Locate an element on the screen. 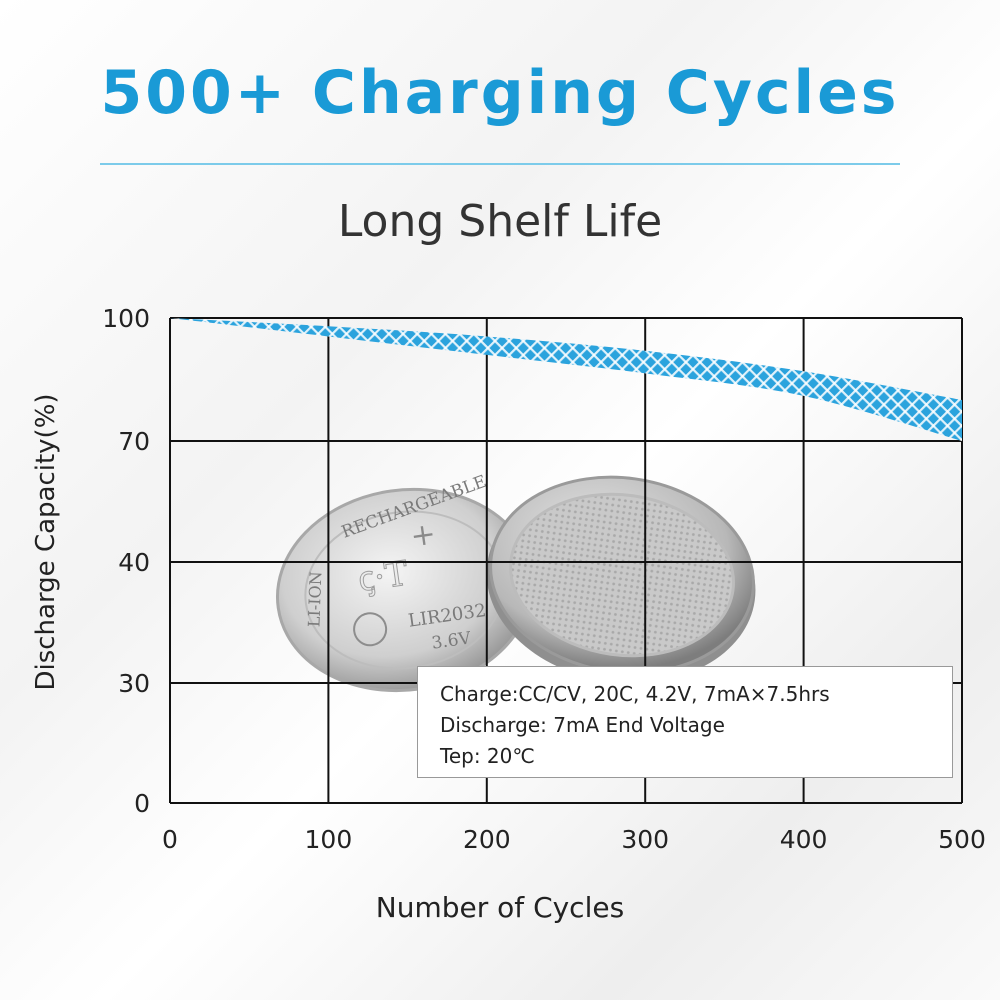  y-tick-label-1: 30 is located at coordinates (134, 683).